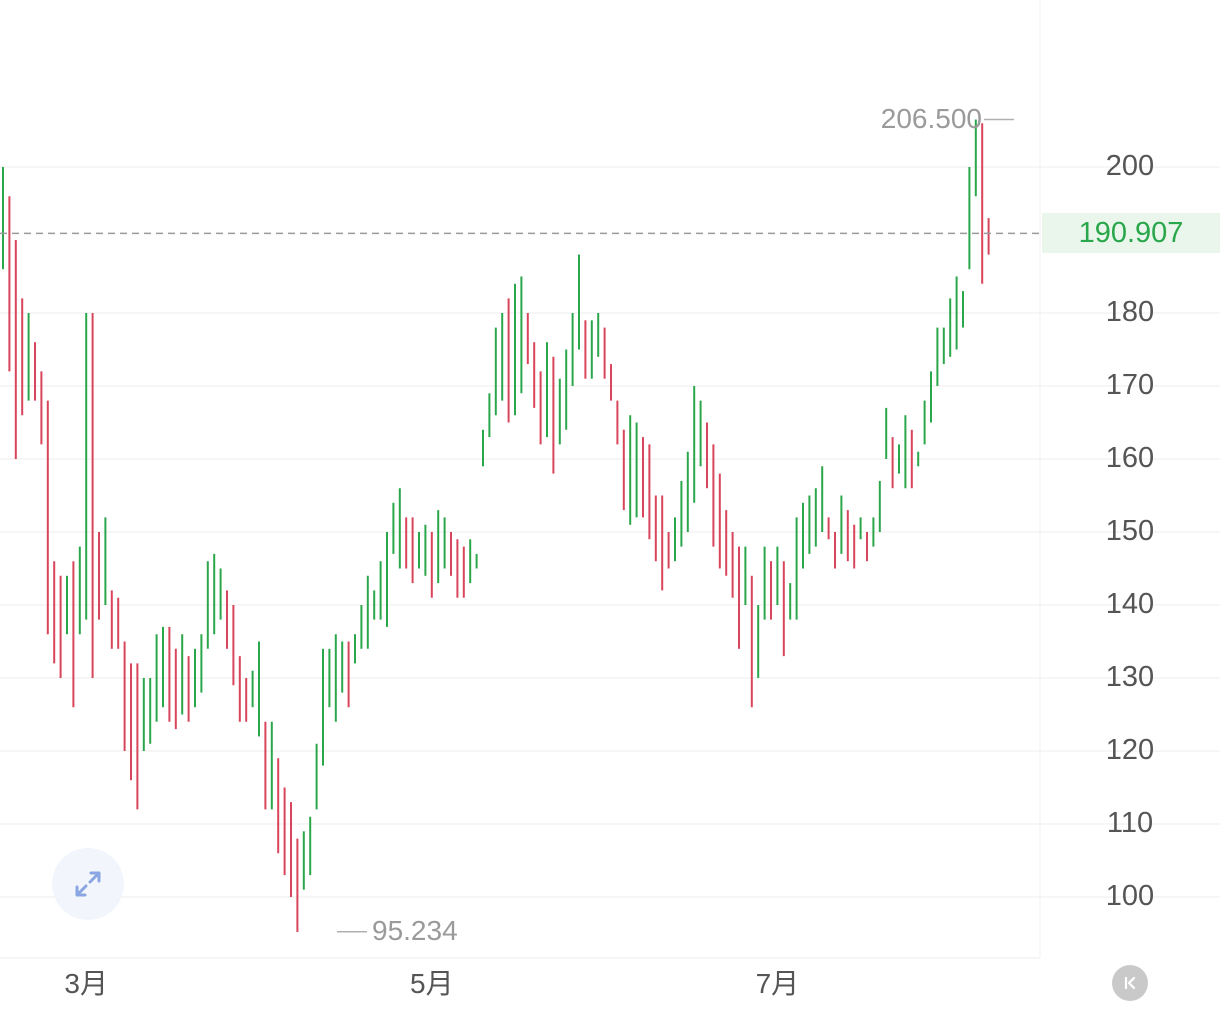 This screenshot has width=1220, height=1011. What do you see at coordinates (1130, 531) in the screenshot?
I see `y-tick-label: 150` at bounding box center [1130, 531].